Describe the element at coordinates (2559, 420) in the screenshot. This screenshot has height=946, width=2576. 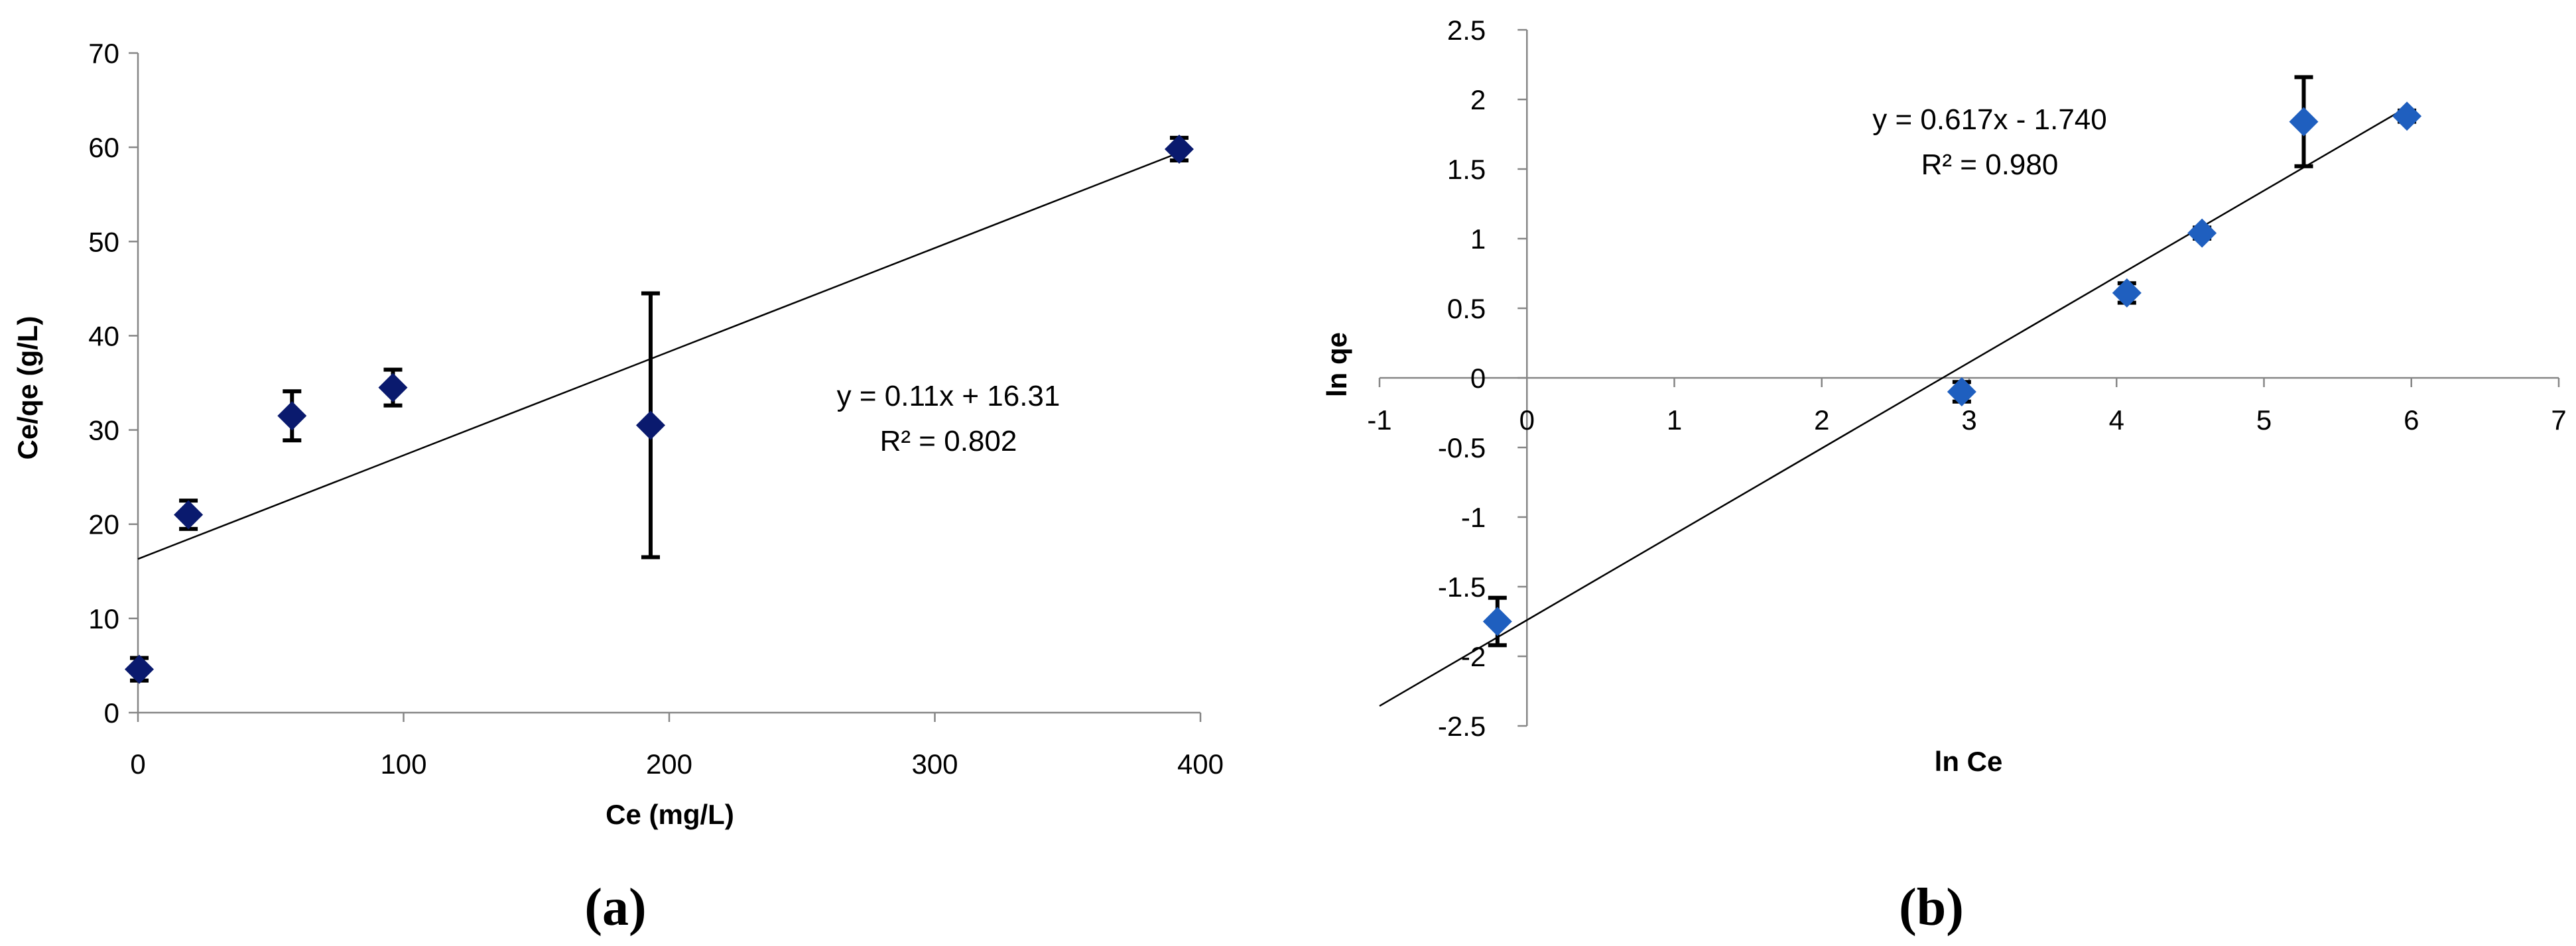
I see `x-tick-label: 7` at that location.